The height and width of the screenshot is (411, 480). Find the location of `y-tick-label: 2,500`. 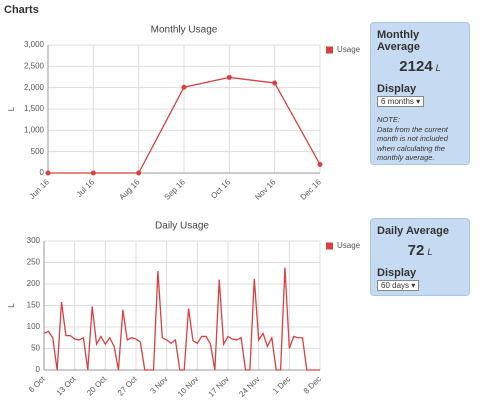

y-tick-label: 2,500 is located at coordinates (34, 65).